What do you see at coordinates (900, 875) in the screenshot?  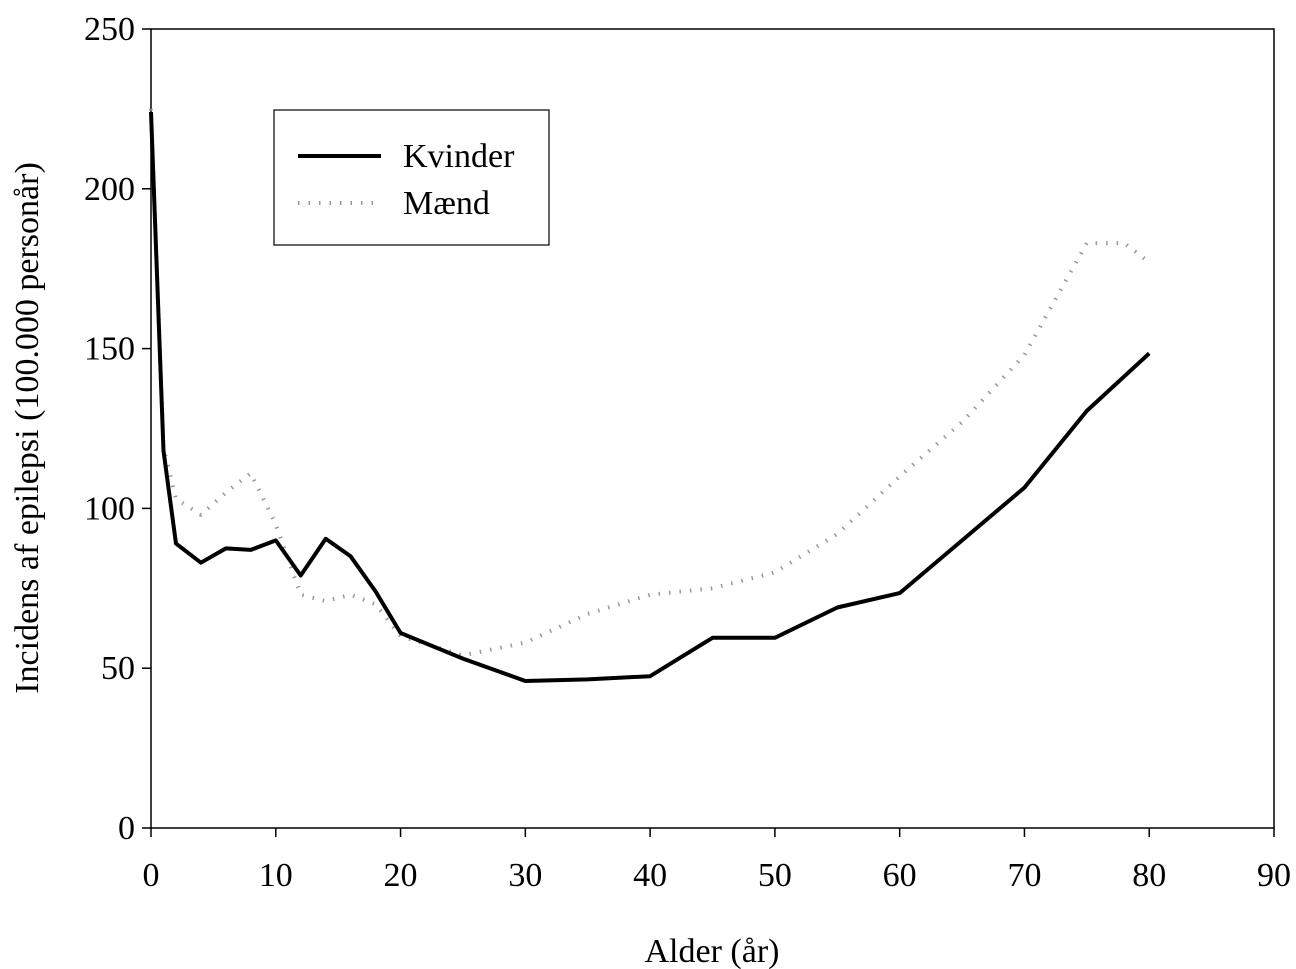 I see `x-tick-label: 60` at bounding box center [900, 875].